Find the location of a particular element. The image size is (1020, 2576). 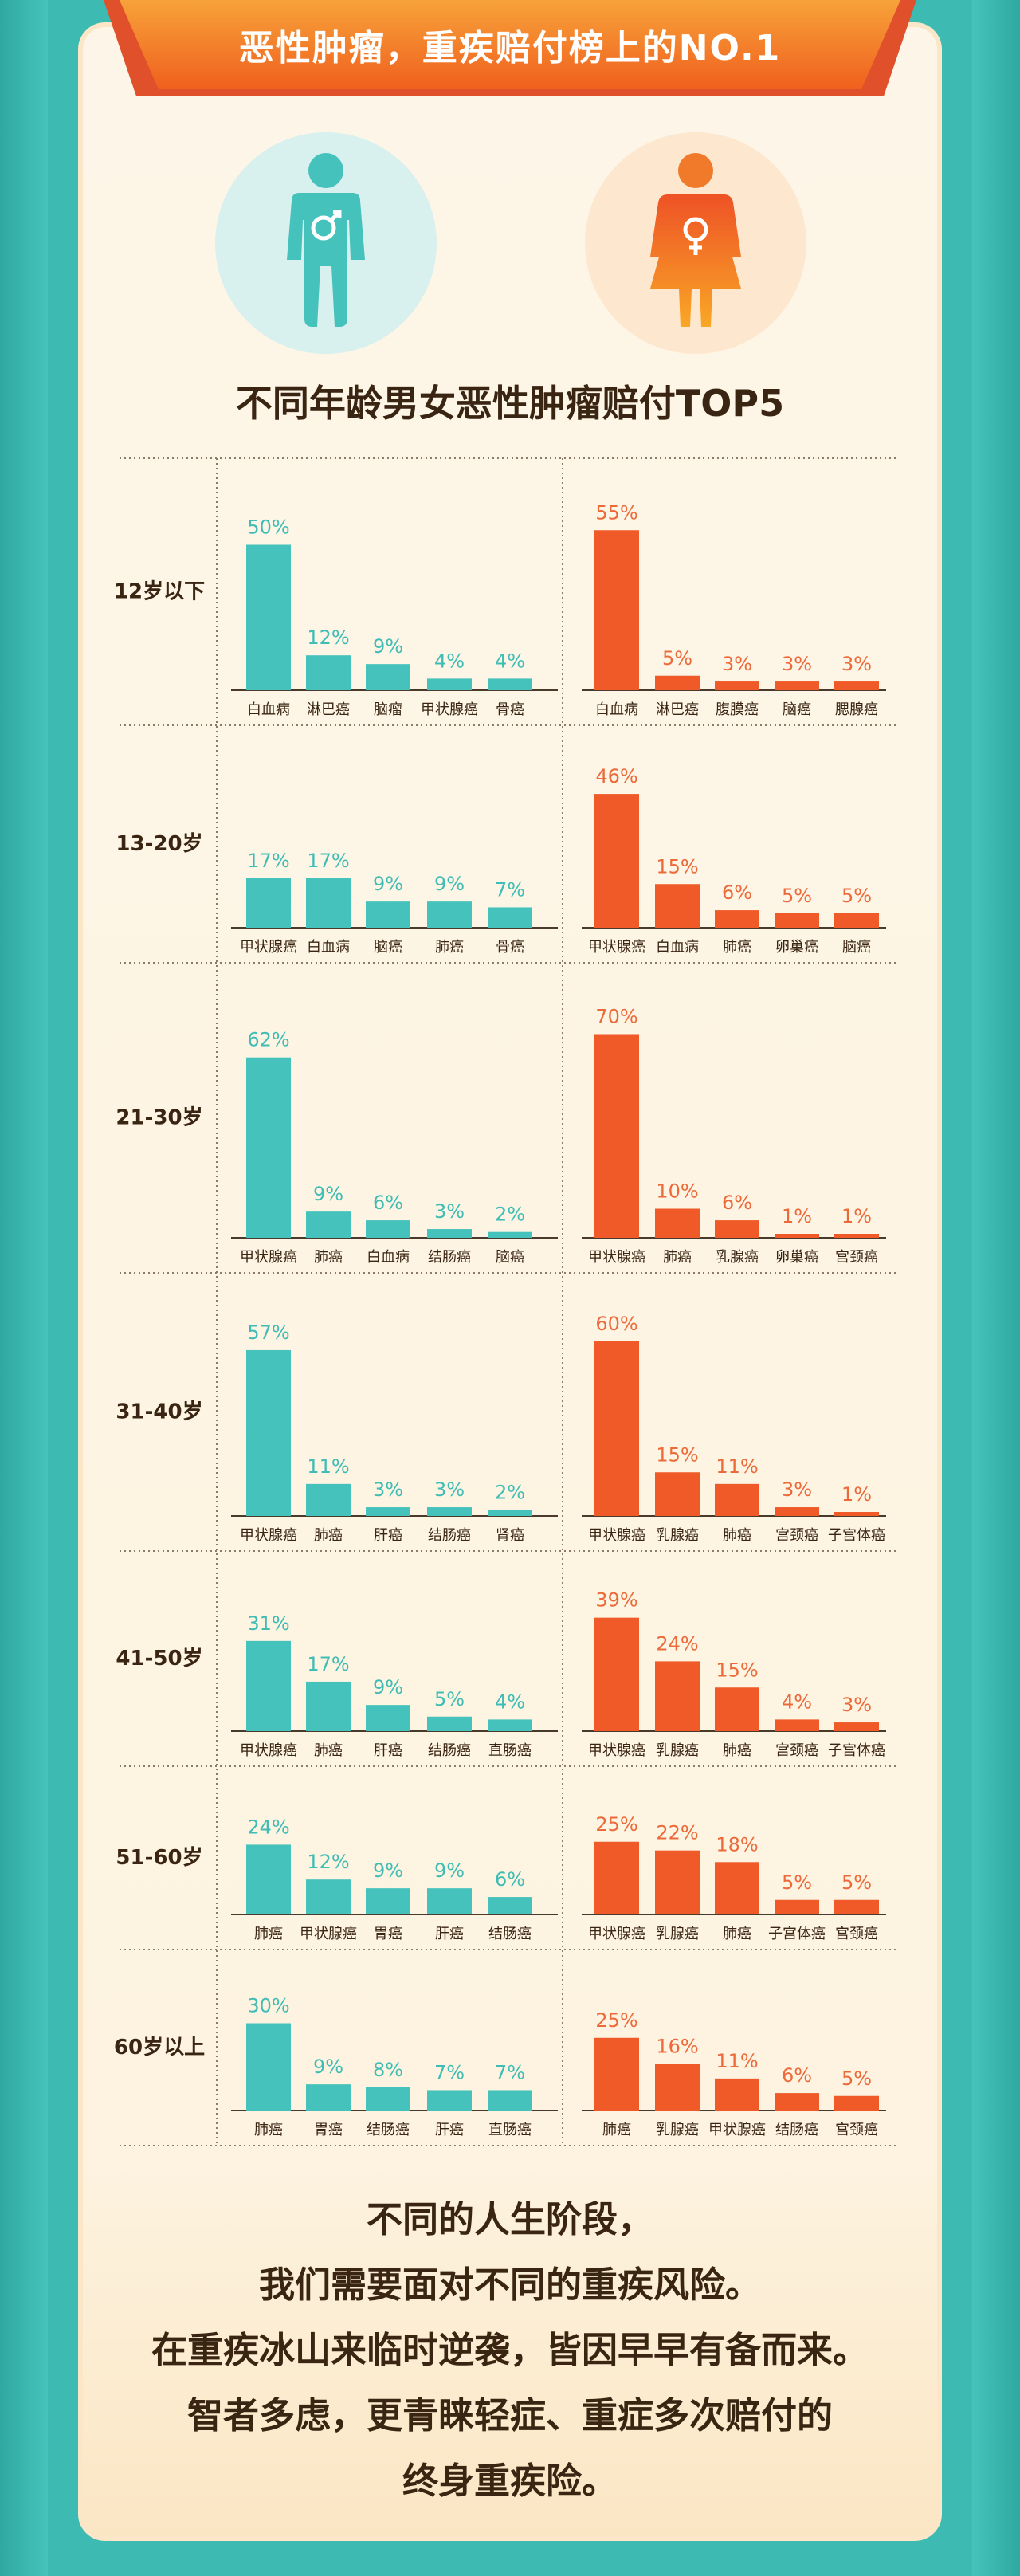

age-label: 60岁以上 is located at coordinates (159, 2047).